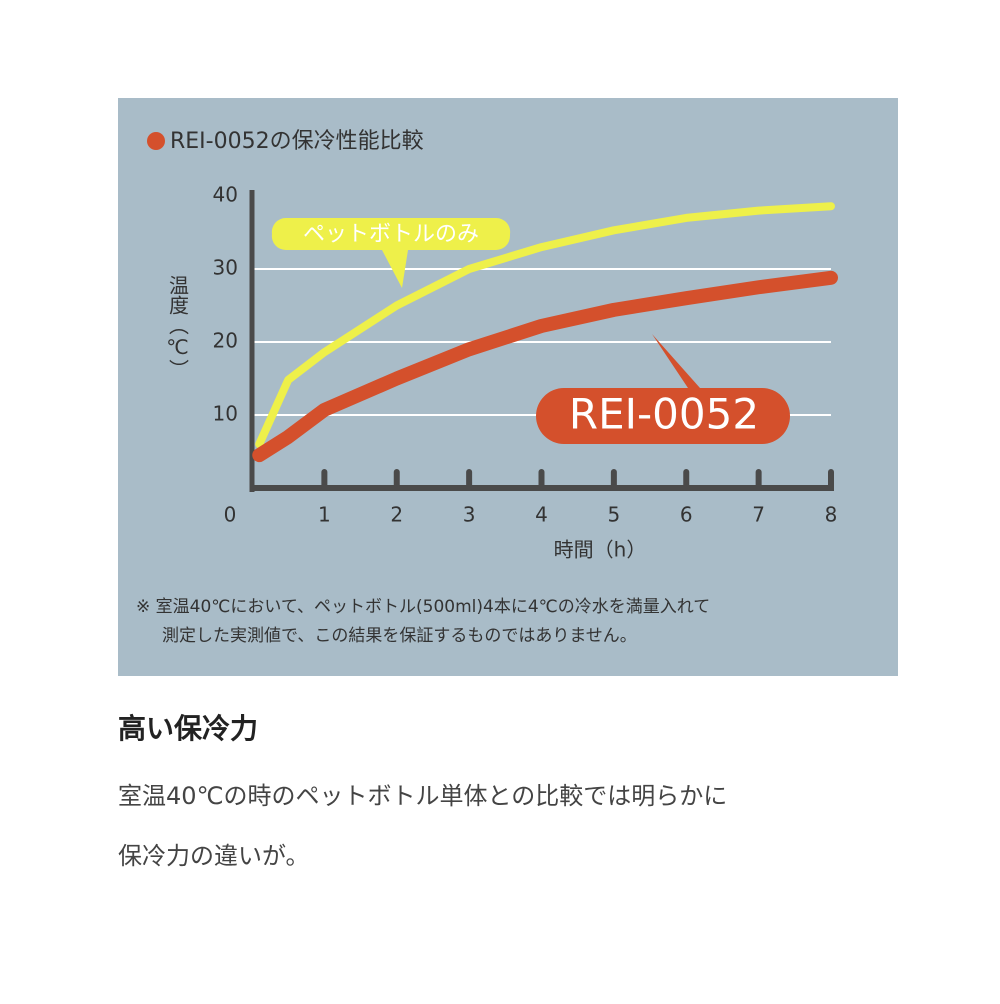  I want to click on y-axis-label: 温度（℃）, so click(178, 327).